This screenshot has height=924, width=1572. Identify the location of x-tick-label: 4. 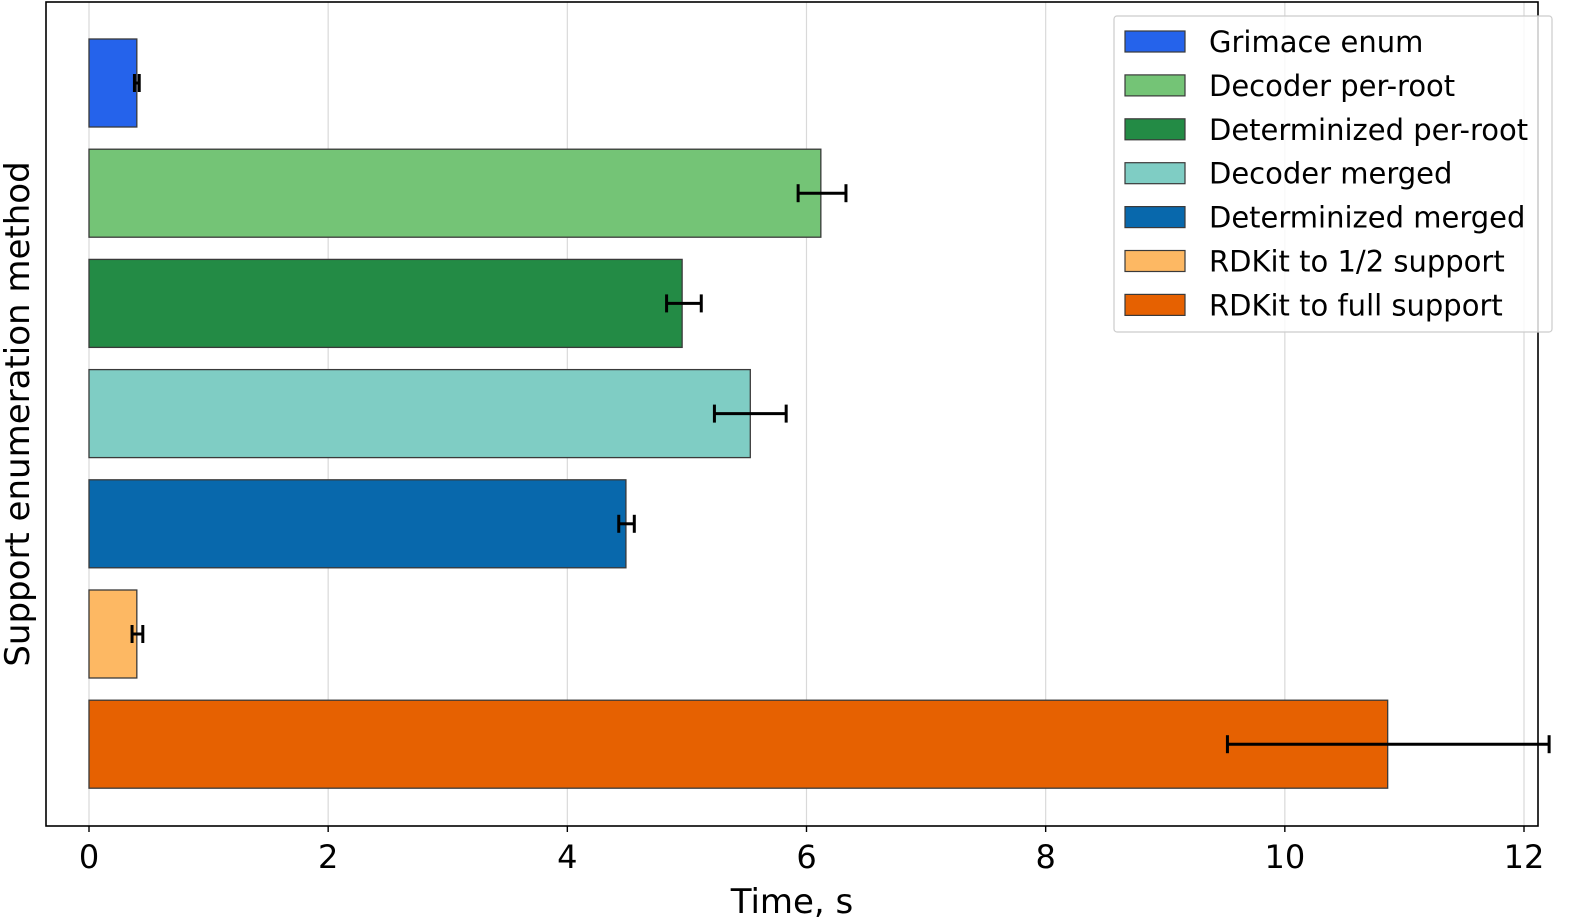
(567, 857).